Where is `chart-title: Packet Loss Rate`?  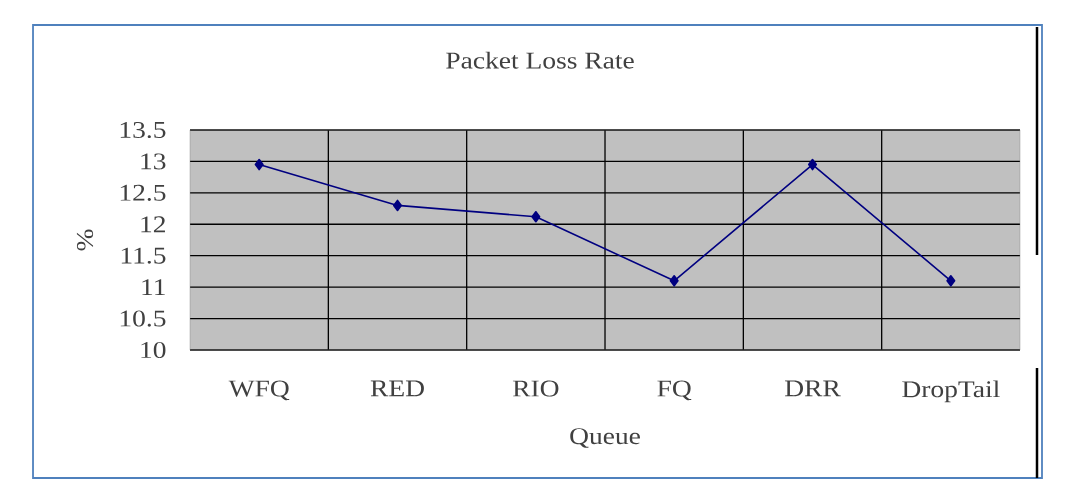
chart-title: Packet Loss Rate is located at coordinates (540, 60).